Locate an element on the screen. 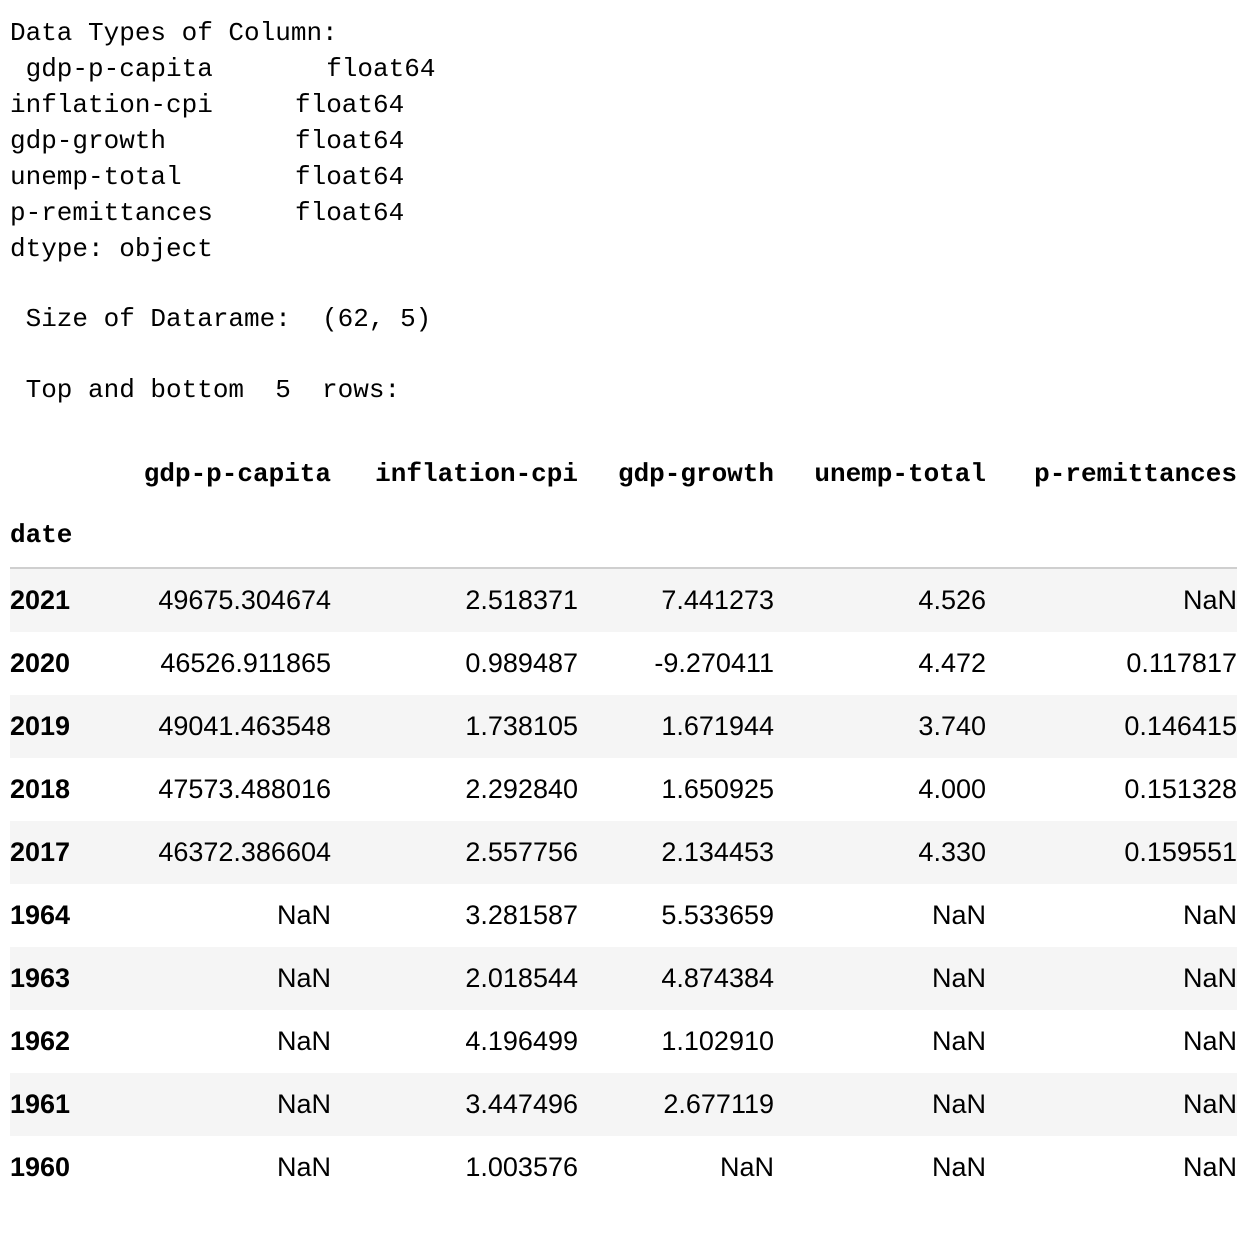 The width and height of the screenshot is (1256, 1255). table-cell: 5.533659 is located at coordinates (717, 915).